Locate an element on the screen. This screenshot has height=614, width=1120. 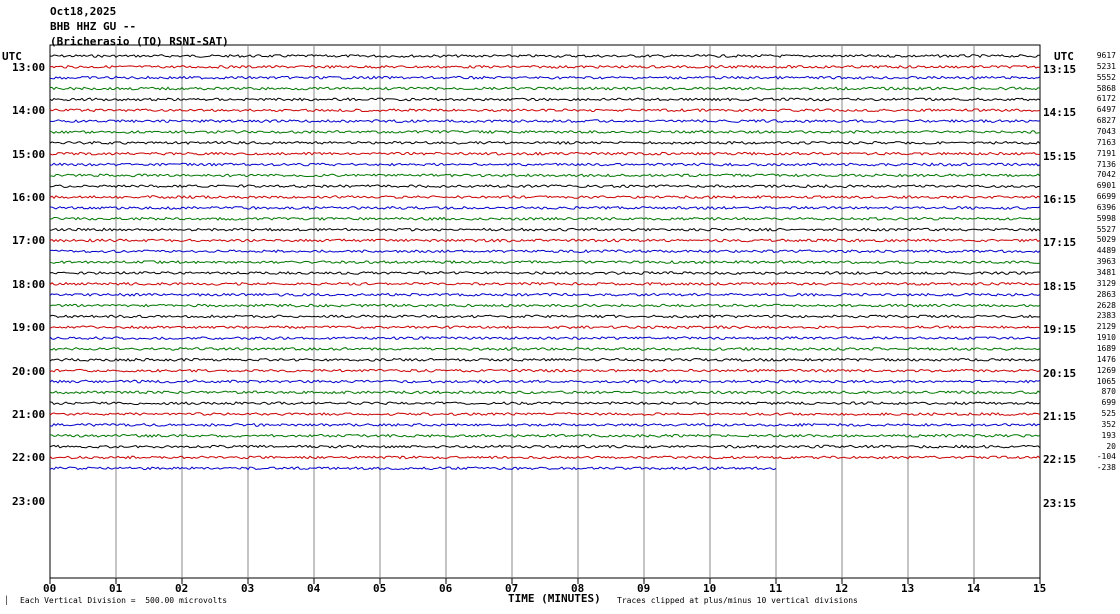
trace-offset-label: 3481 is located at coordinates (1106, 272).